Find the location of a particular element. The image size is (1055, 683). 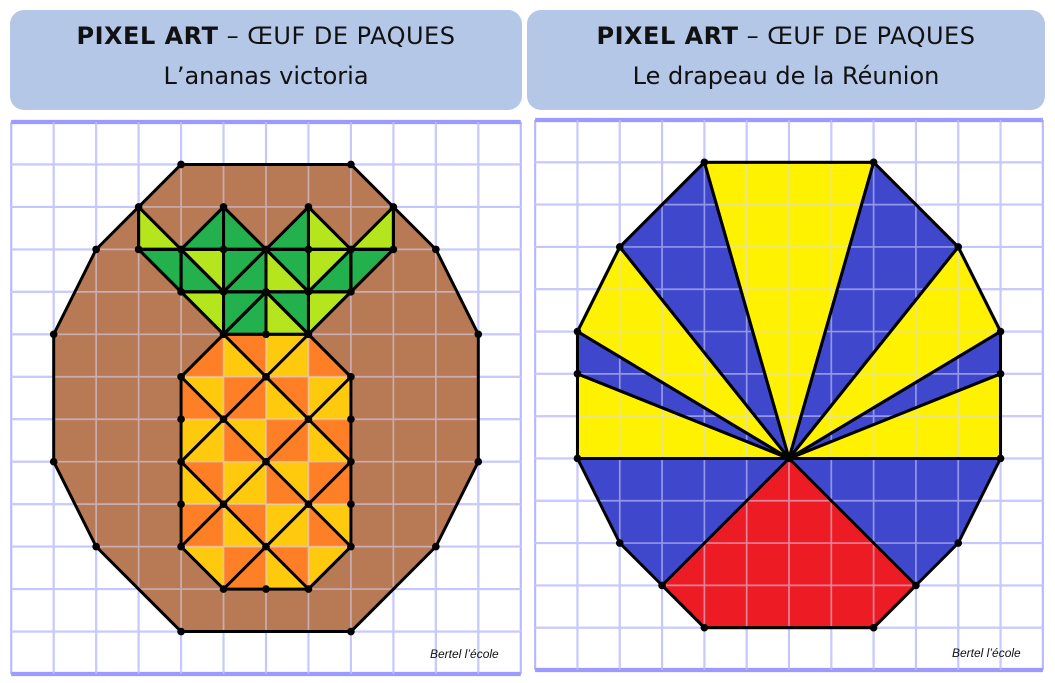

credit-right: Bertel l’école is located at coordinates (986, 653).